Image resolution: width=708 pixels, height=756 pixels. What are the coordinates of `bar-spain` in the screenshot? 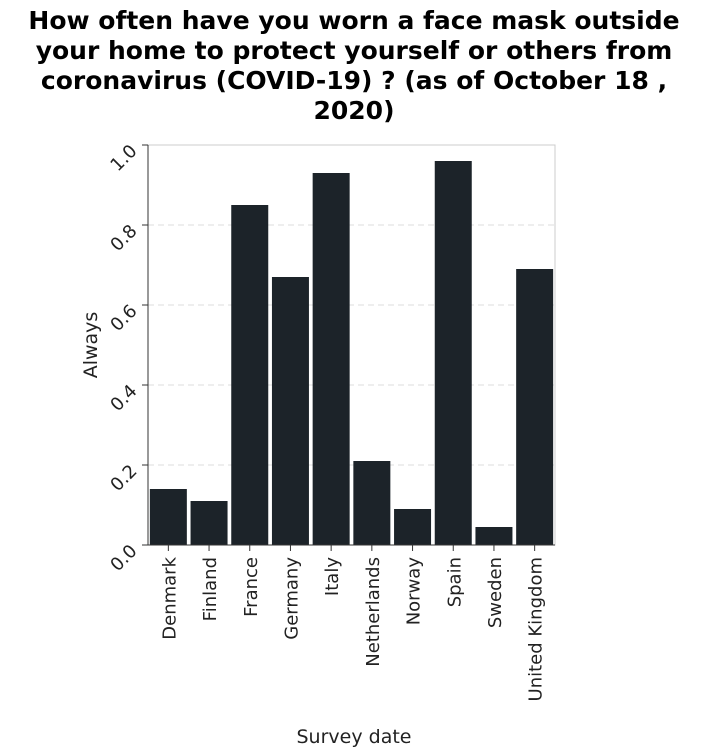 It's located at (453, 353).